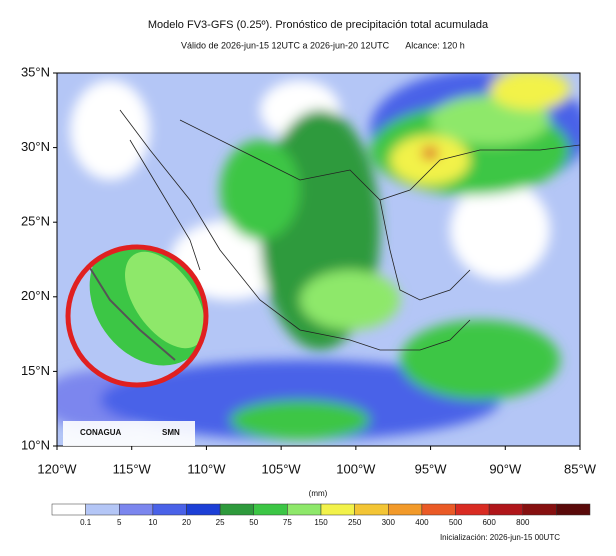 This screenshot has width=616, height=556. Describe the element at coordinates (129, 433) in the screenshot. I see `logos: CONAGUA SMN` at that location.